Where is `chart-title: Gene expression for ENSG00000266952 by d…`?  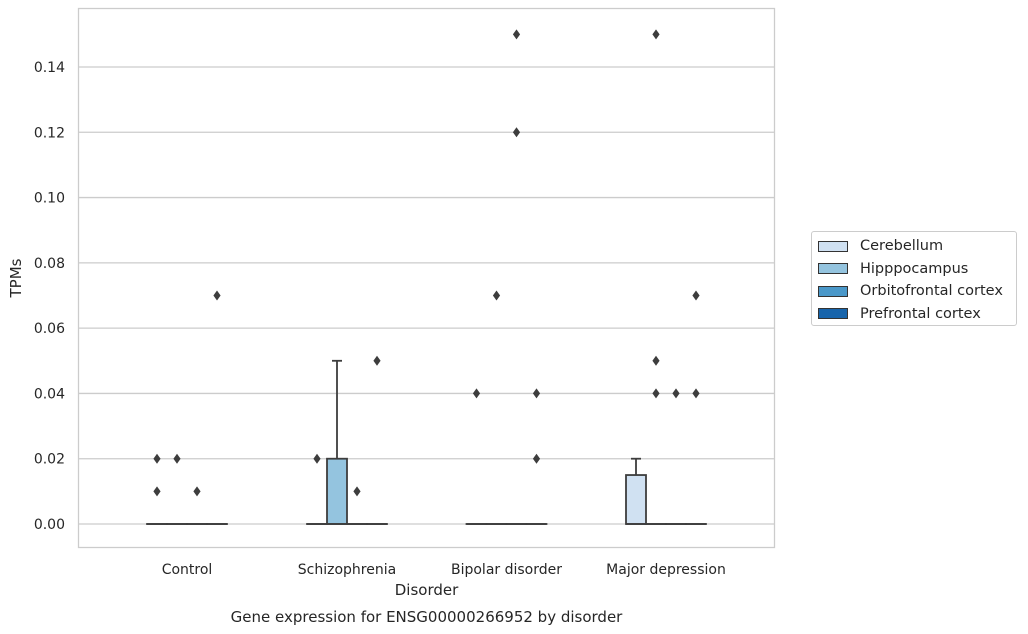
chart-title: Gene expression for ENSG00000266952 by d… is located at coordinates (427, 617).